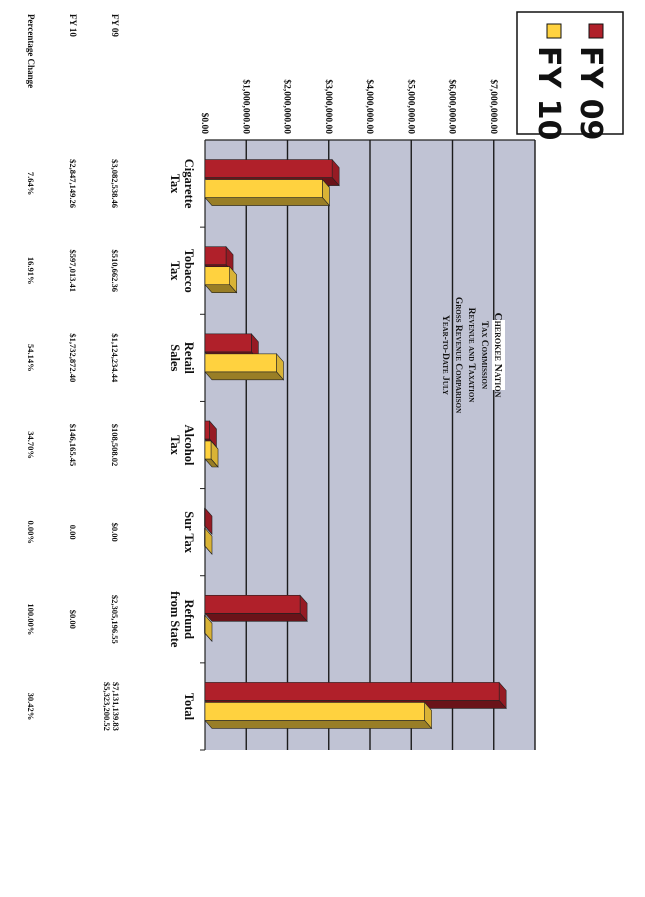 The image size is (645, 897). What do you see at coordinates (115, 183) in the screenshot?
I see `table-cell: $3,082,538.46` at bounding box center [115, 183].